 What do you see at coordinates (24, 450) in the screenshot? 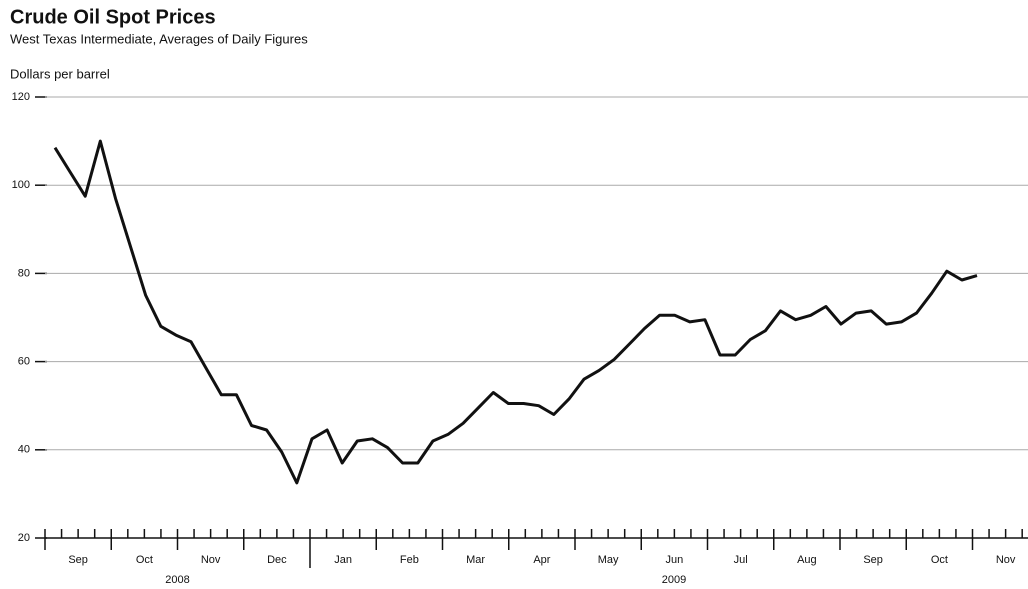
I see `y-tick-label: 40` at bounding box center [24, 450].